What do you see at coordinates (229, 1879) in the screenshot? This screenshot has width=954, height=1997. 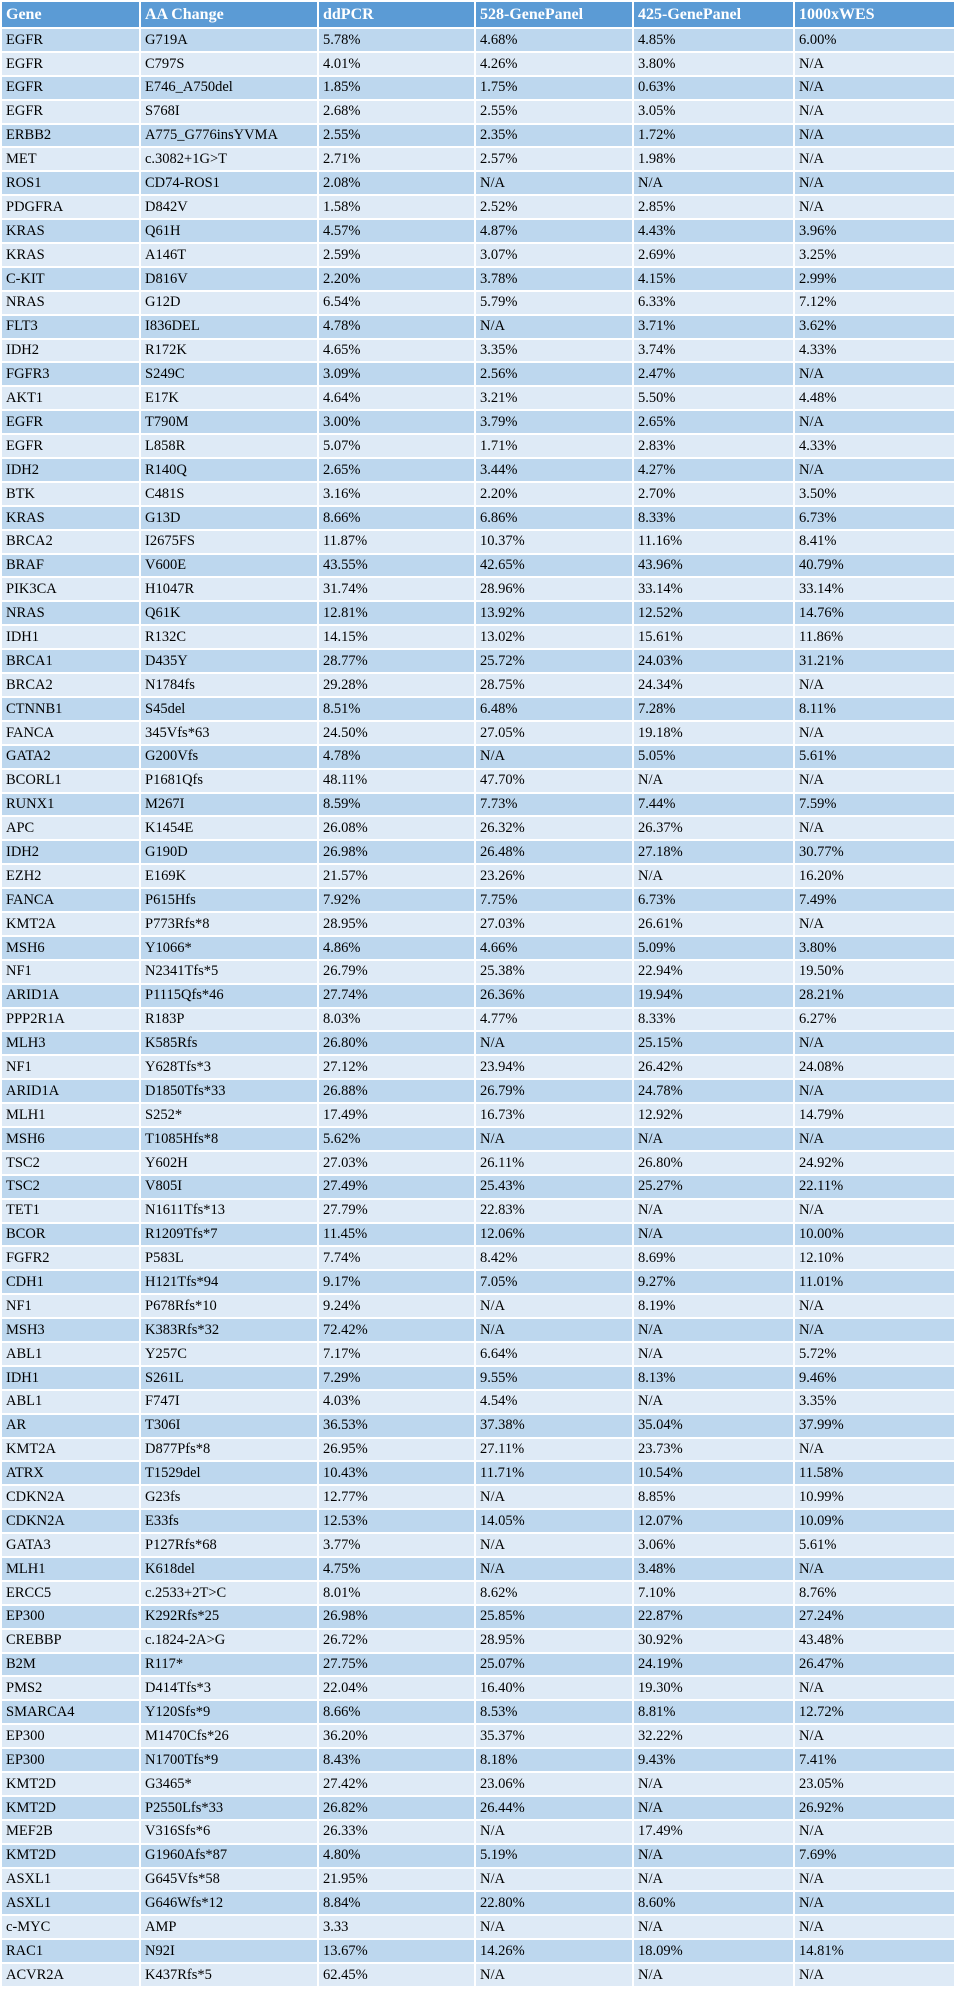 I see `cell-aa-change: G645Vfs*58` at bounding box center [229, 1879].